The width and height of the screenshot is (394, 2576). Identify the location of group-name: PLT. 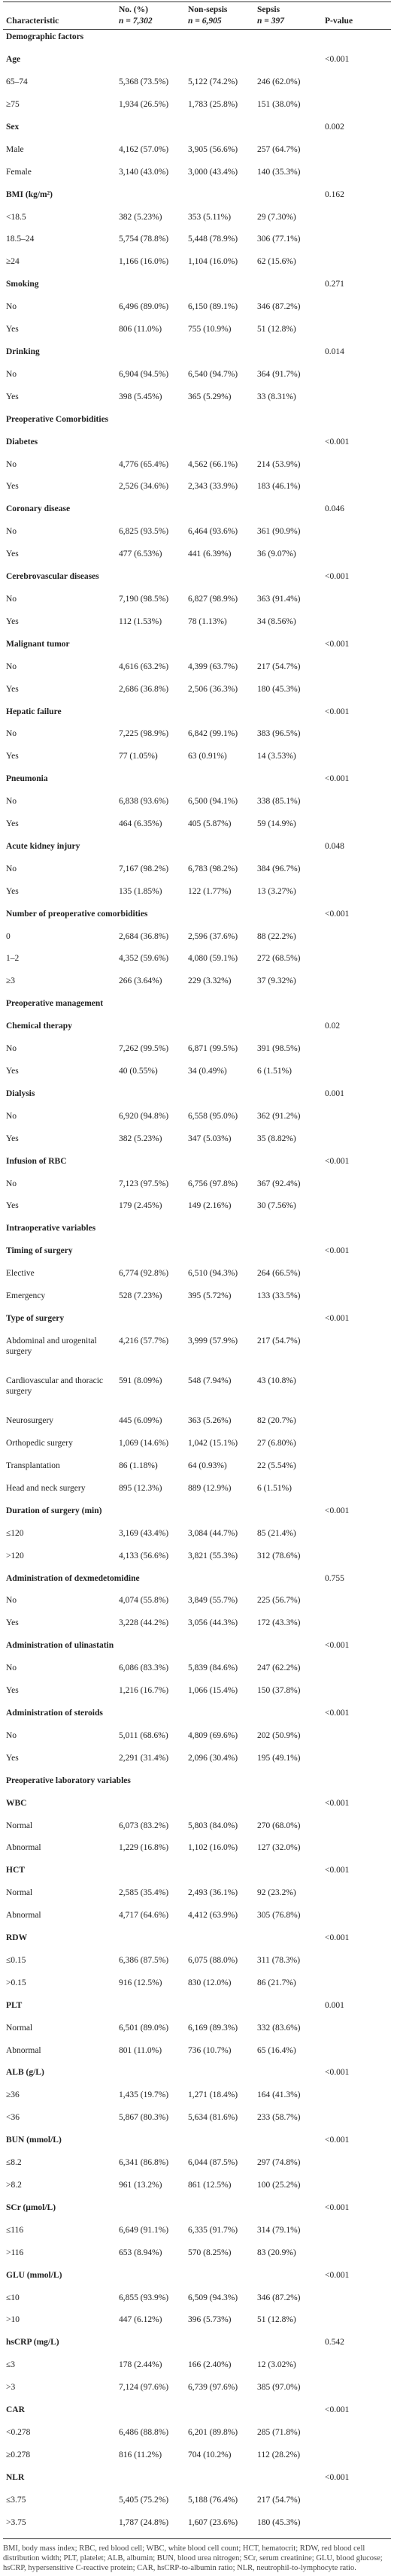
(14, 2005).